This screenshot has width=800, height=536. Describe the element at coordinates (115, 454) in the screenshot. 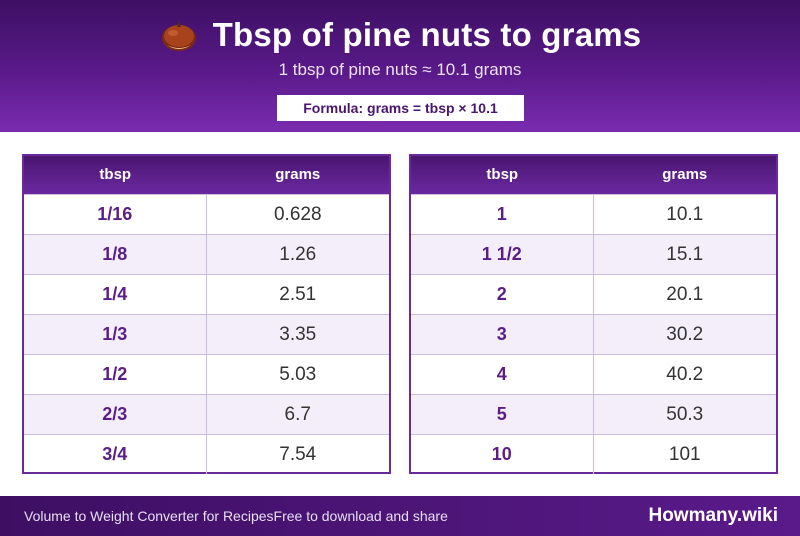

I see `tbsp-cell: 3/4` at that location.